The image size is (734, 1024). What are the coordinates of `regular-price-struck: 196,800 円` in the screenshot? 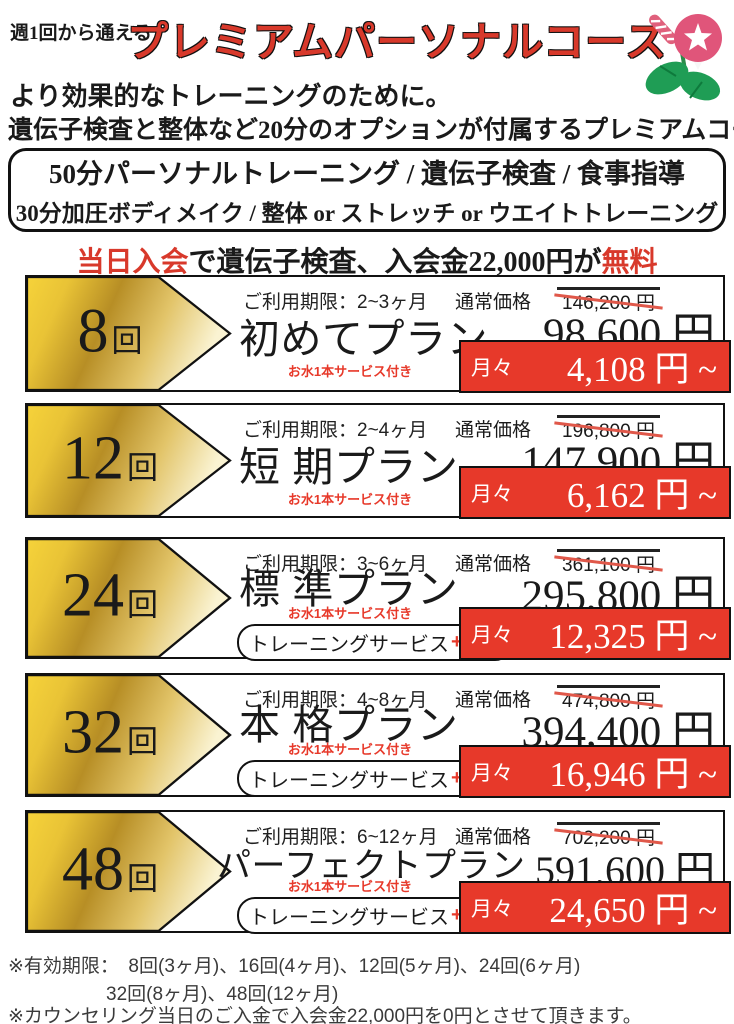 It's located at (608, 429).